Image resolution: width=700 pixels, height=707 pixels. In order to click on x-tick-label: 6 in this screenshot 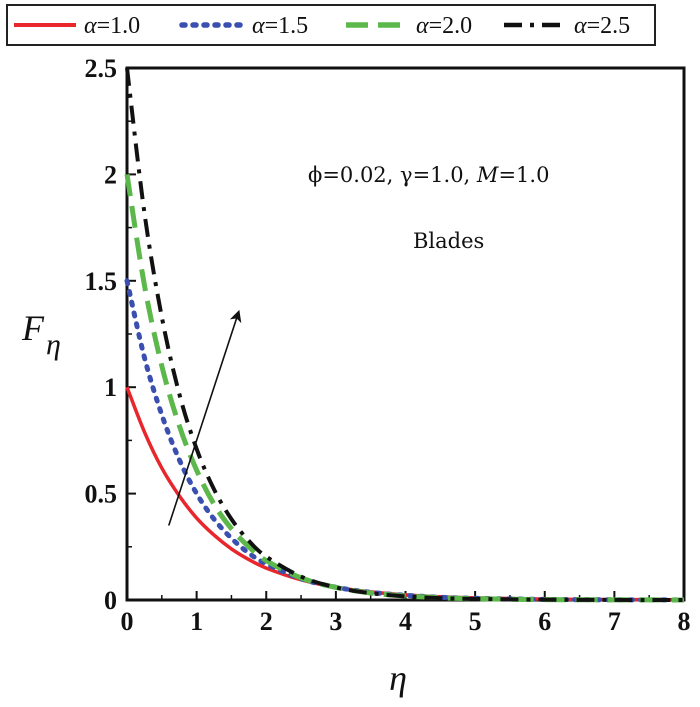, I will do `click(544, 621)`.